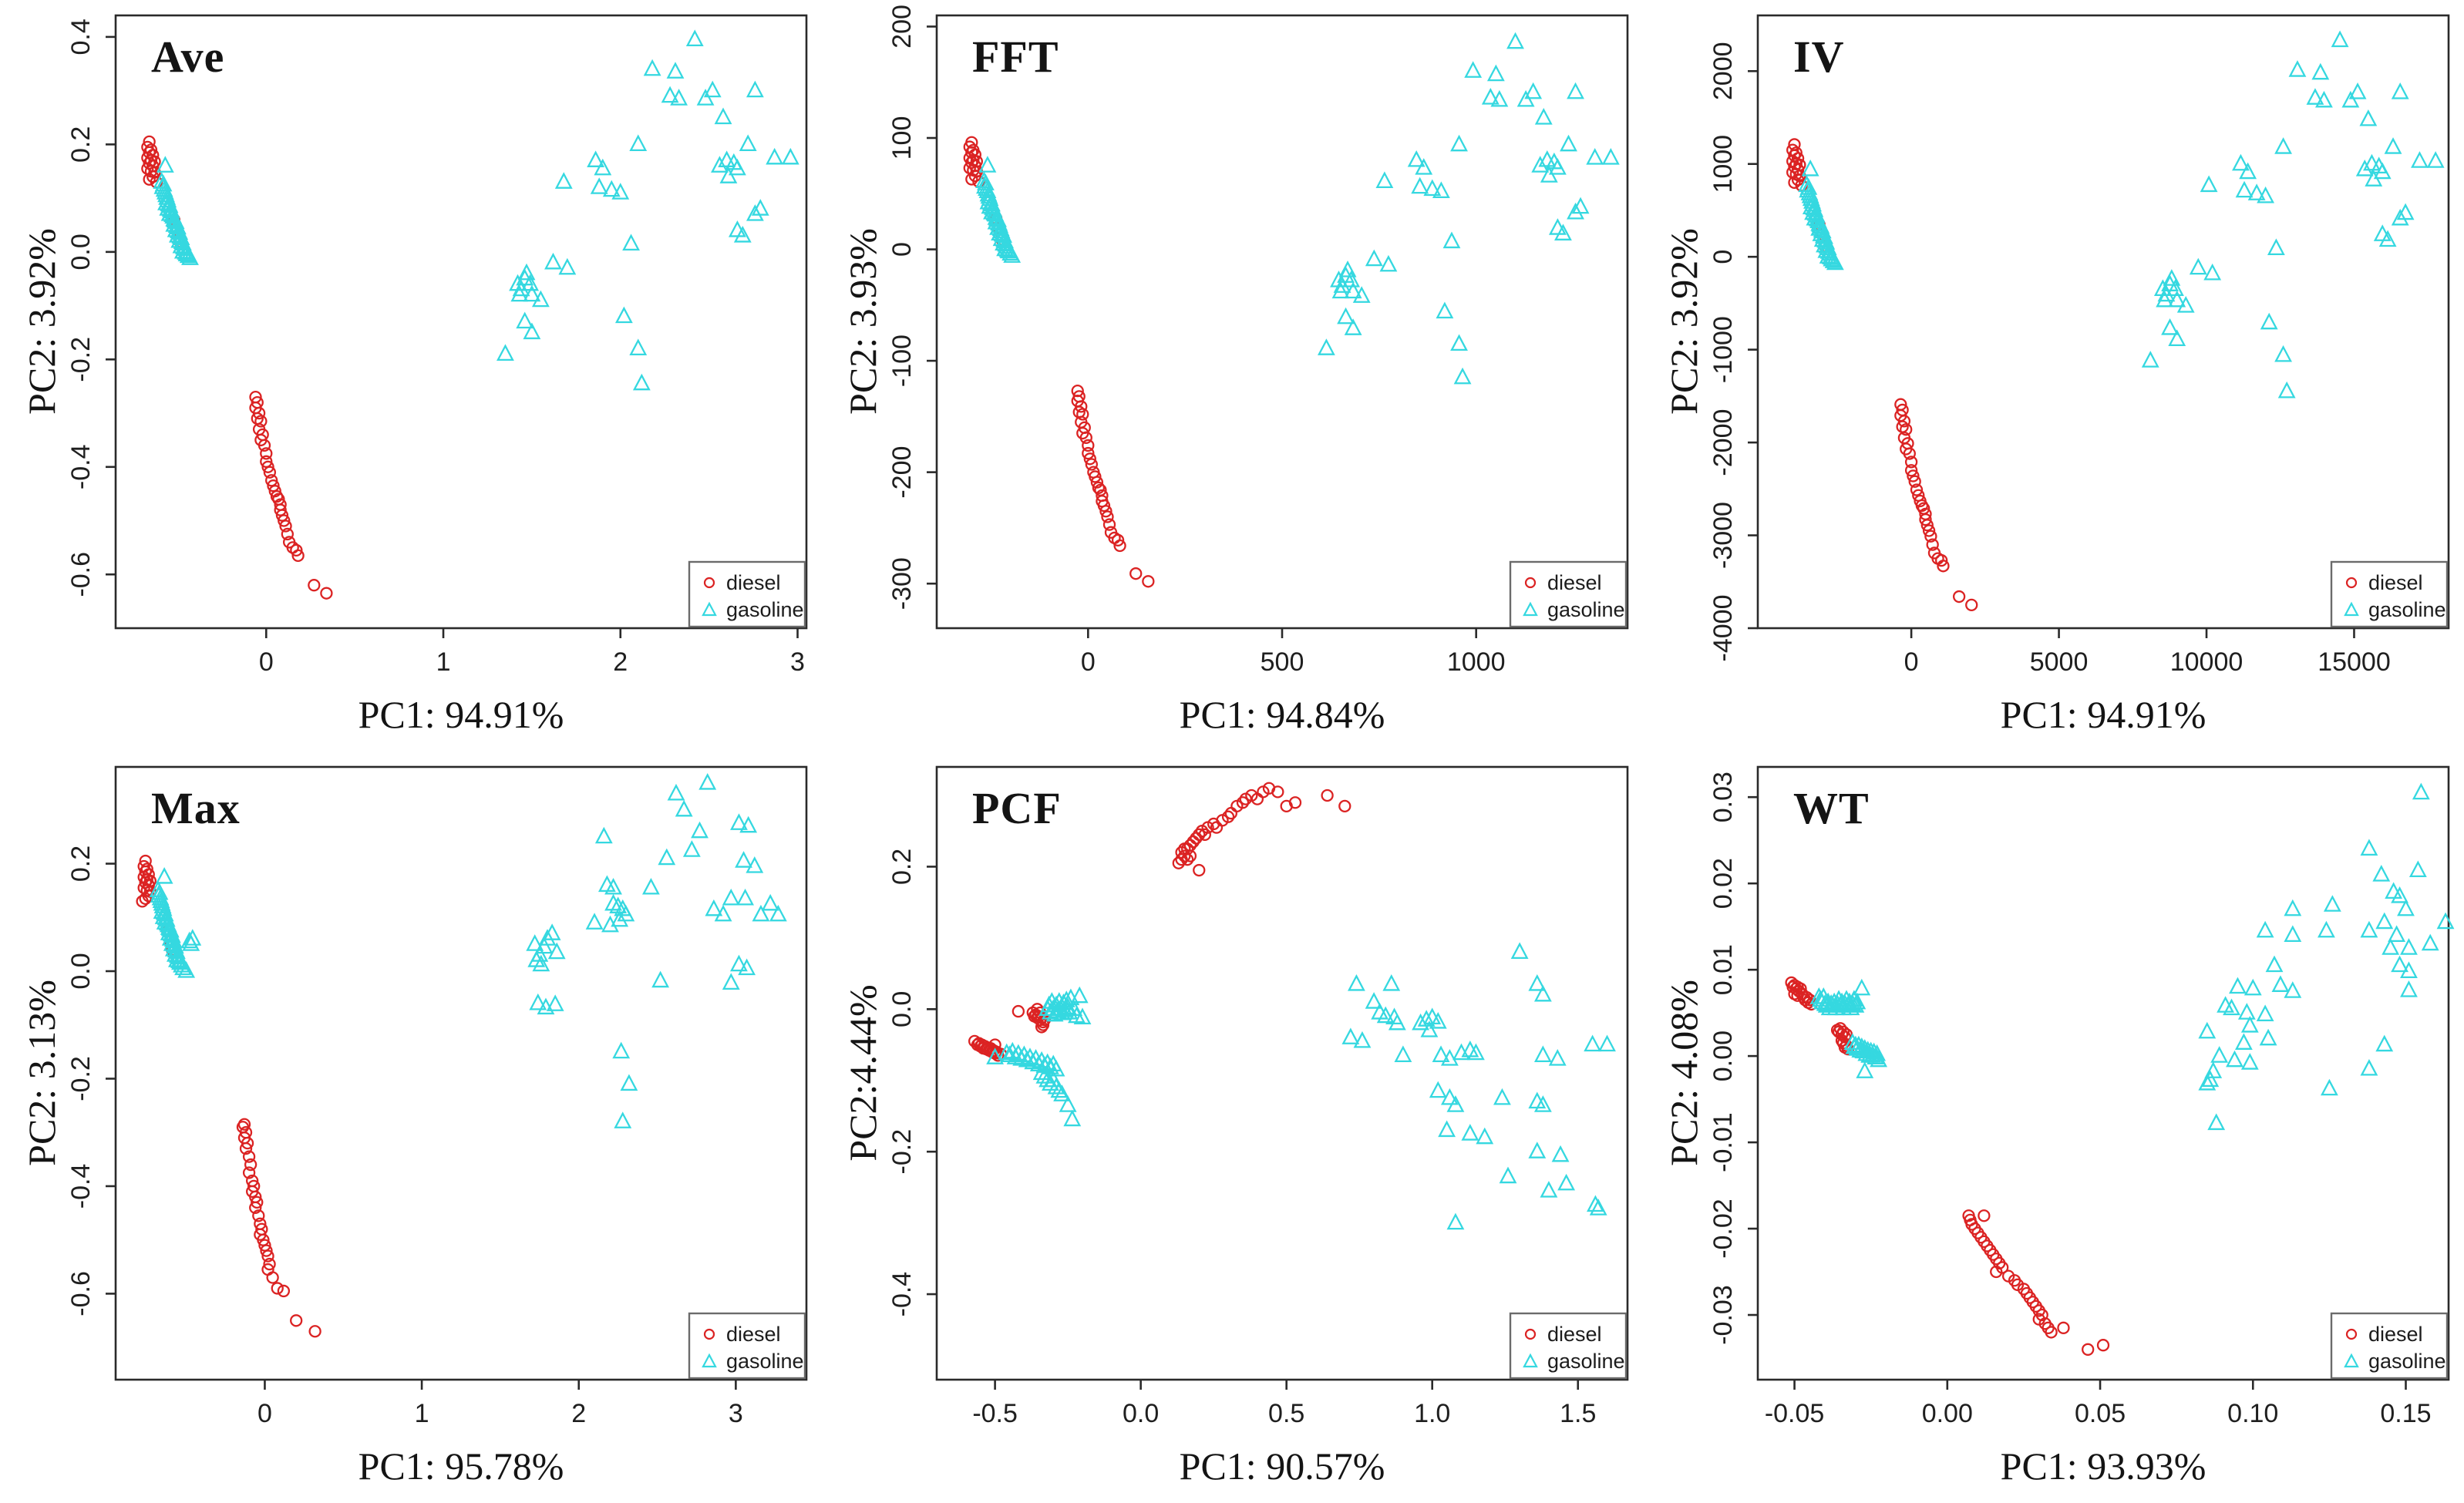 This screenshot has width=2464, height=1503. Describe the element at coordinates (532, 652) in the screenshot. I see `x-axis-ticks: 0 1 2 3` at that location.